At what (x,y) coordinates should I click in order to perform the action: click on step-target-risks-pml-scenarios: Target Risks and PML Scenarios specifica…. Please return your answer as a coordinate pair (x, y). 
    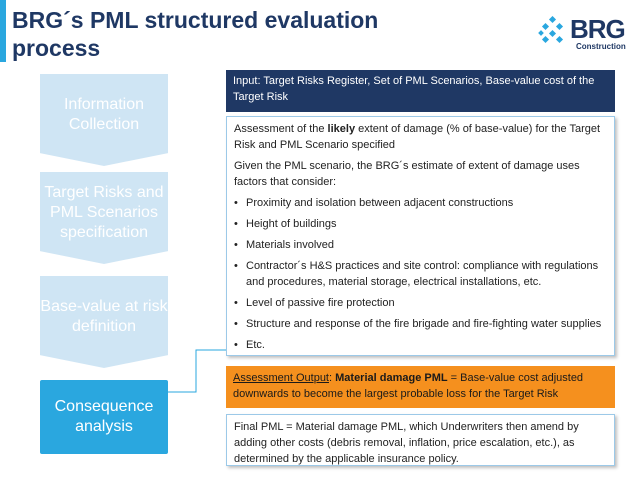
    Looking at the image, I should click on (104, 218).